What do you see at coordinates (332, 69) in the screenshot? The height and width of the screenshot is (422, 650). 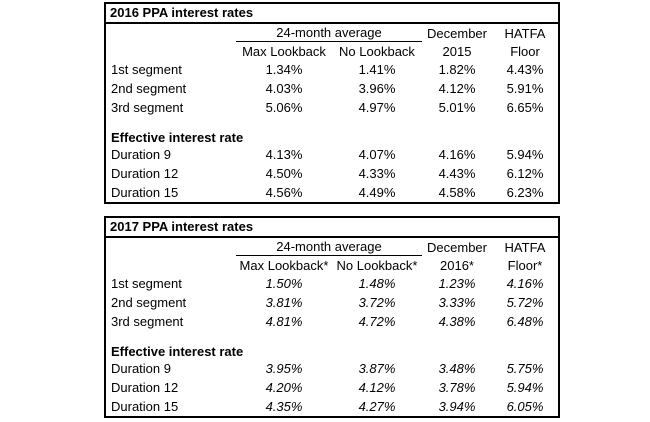 I see `table-row-1st-segment: 1st segment 1.34% 1.41% 1.82% 4.43%` at bounding box center [332, 69].